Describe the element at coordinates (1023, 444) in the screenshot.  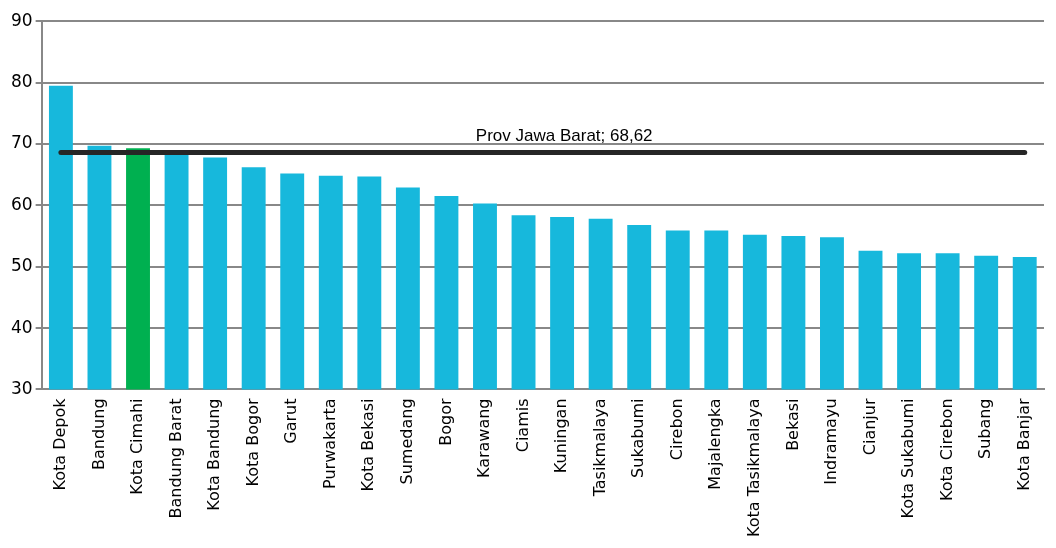
I see `x-tick-label: Kota Banjar` at that location.